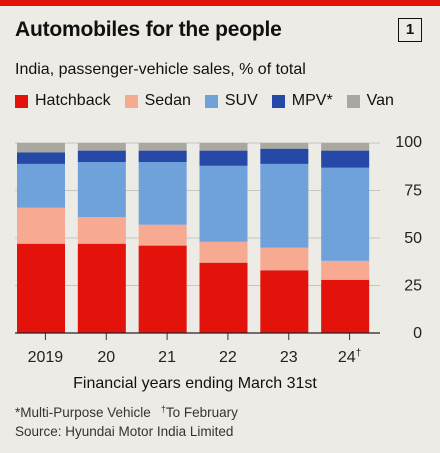 This screenshot has height=453, width=440. Describe the element at coordinates (167, 100) in the screenshot. I see `legend-label-sedan: Sedan` at that location.